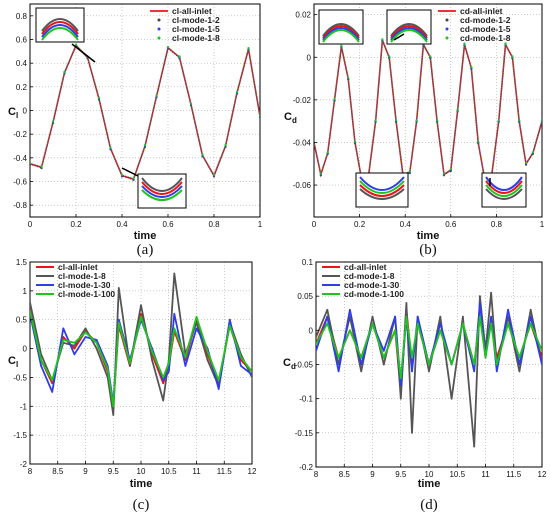 The image size is (550, 515). What do you see at coordinates (485, 29) in the screenshot?
I see `legend-label: cd-mode-1-5` at bounding box center [485, 29].